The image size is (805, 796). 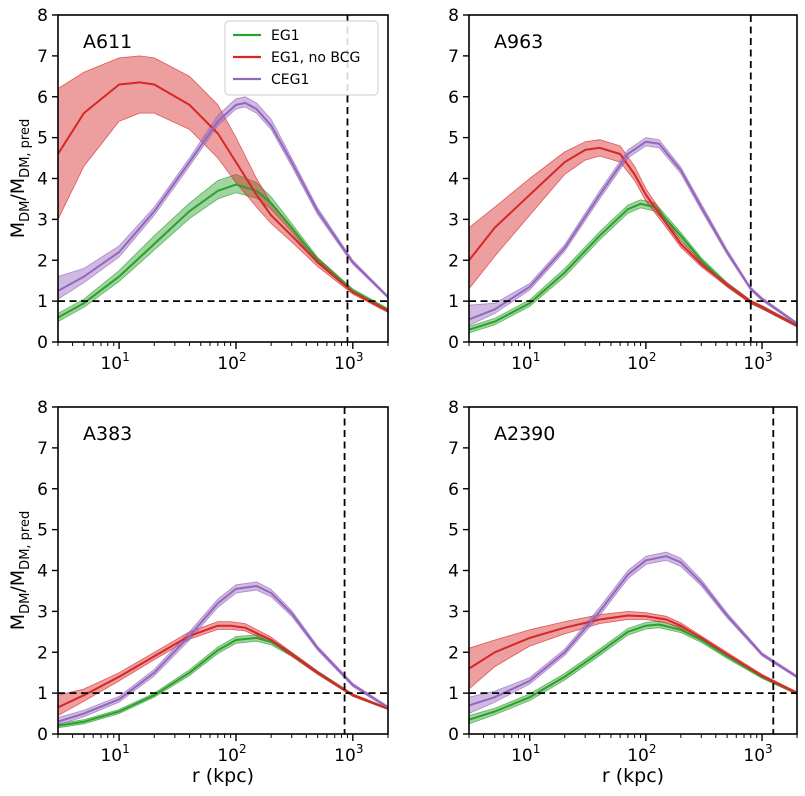 I want to click on legend-label: EG1, so click(x=285, y=36).